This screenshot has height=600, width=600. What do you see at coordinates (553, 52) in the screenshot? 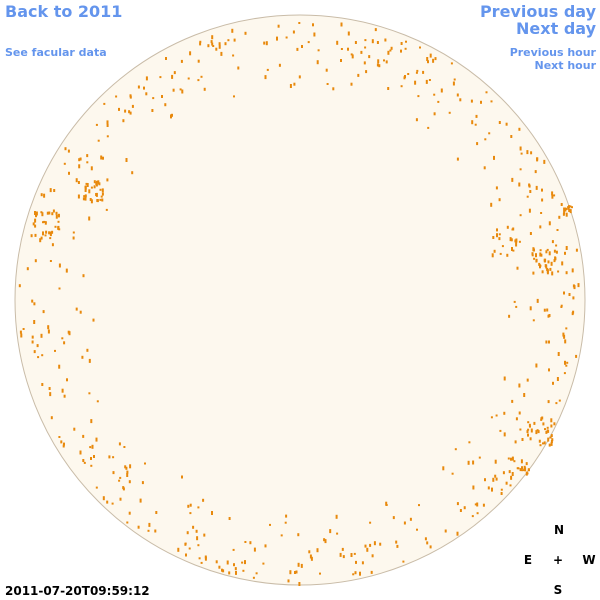
I see `previous-hour-link: Previous hour` at bounding box center [553, 52].